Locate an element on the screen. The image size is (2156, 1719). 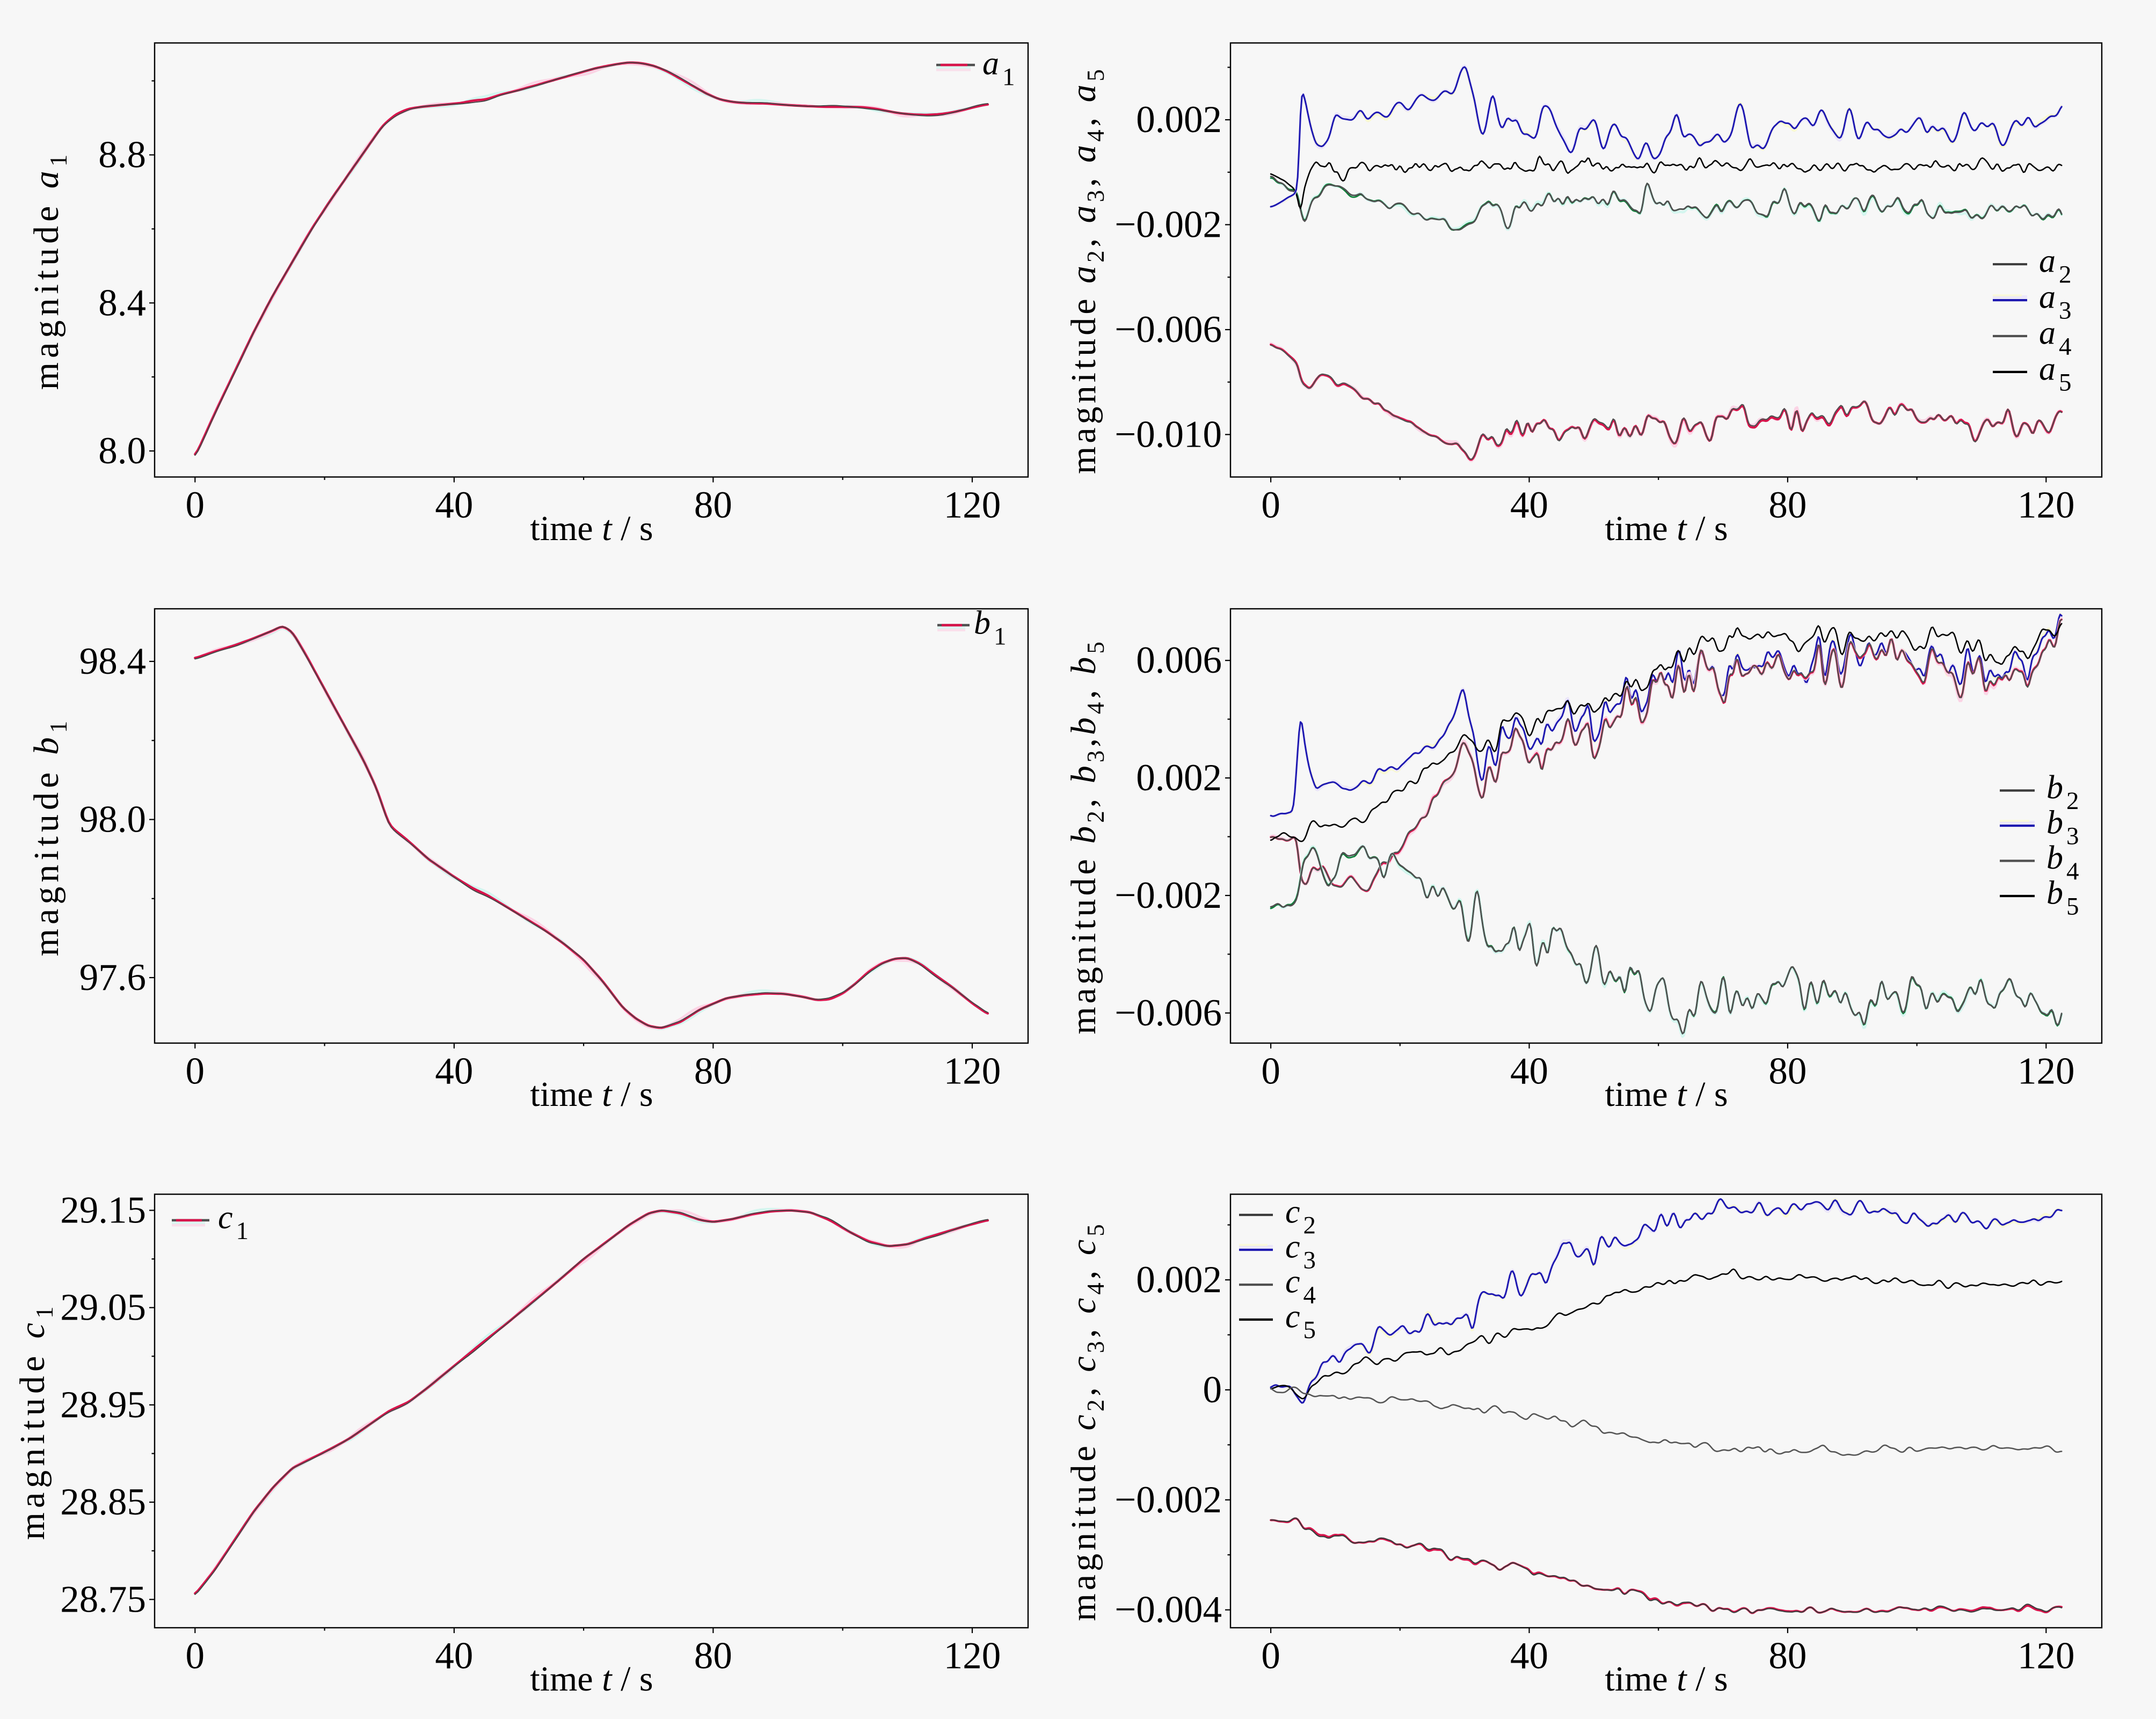
svg-text: 97.6 is located at coordinates (112, 978).